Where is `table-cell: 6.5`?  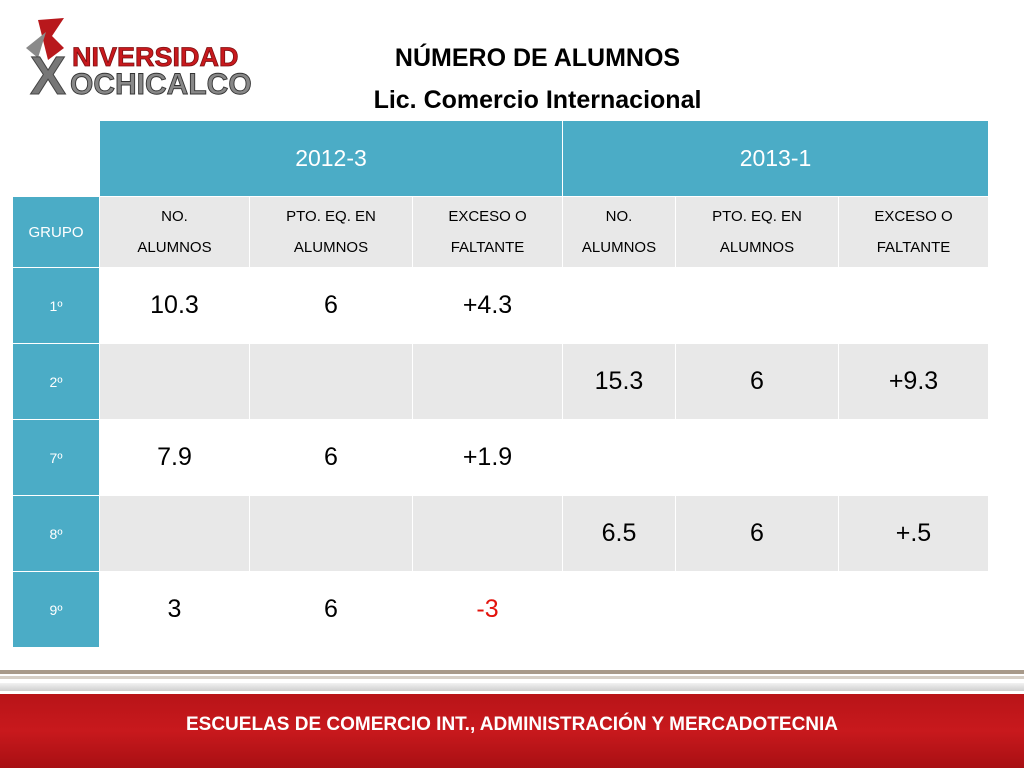
table-cell: 6.5 is located at coordinates (619, 533).